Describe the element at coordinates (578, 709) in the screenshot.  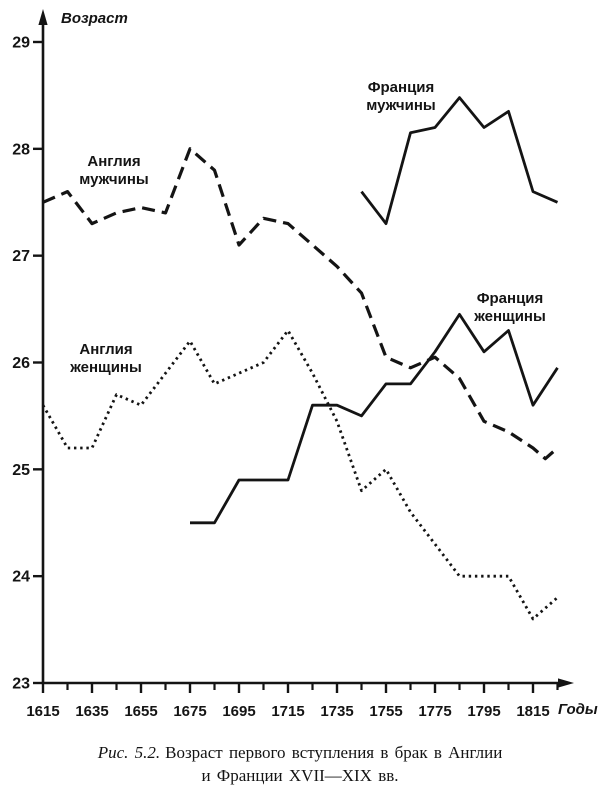
I see `x-axis-title: Годы` at that location.